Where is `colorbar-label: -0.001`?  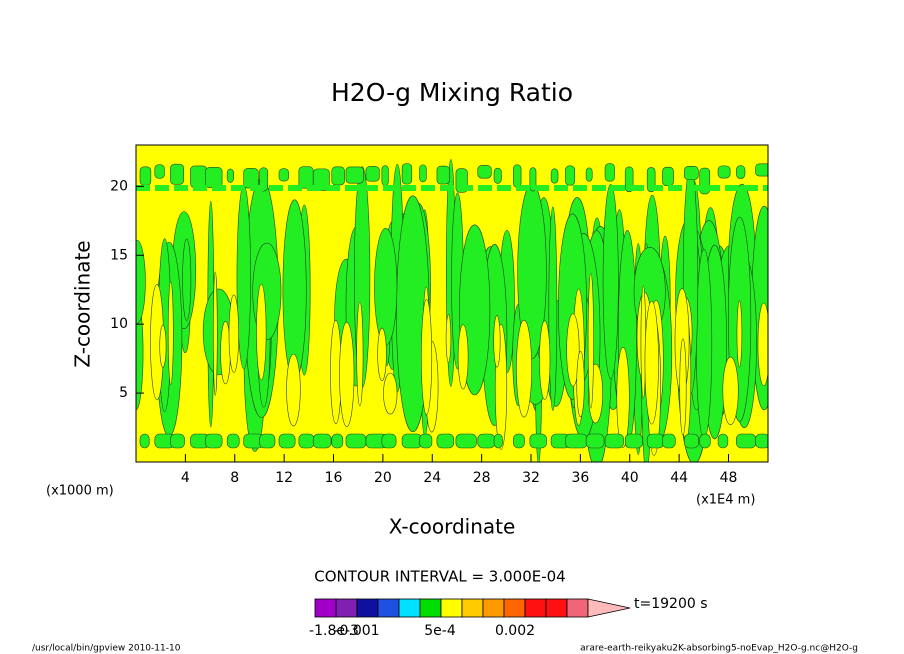
colorbar-label: -0.001 is located at coordinates (356, 631).